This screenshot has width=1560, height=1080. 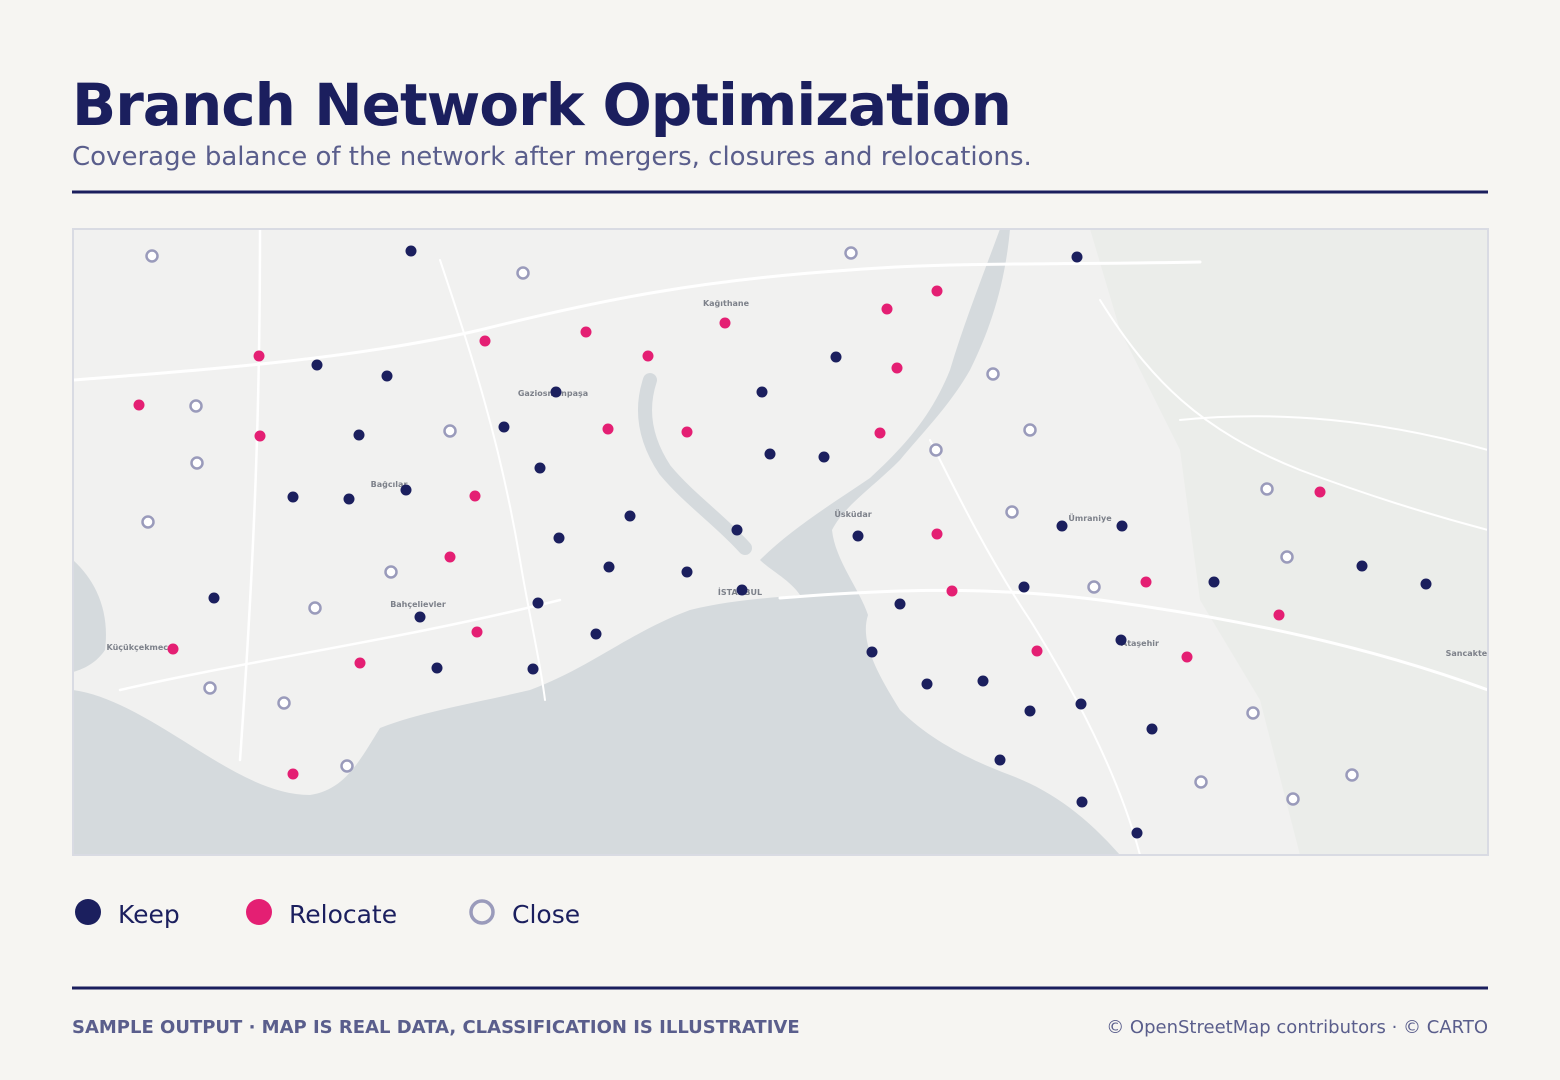 What do you see at coordinates (149, 914) in the screenshot?
I see `legend-label: Keep` at bounding box center [149, 914].